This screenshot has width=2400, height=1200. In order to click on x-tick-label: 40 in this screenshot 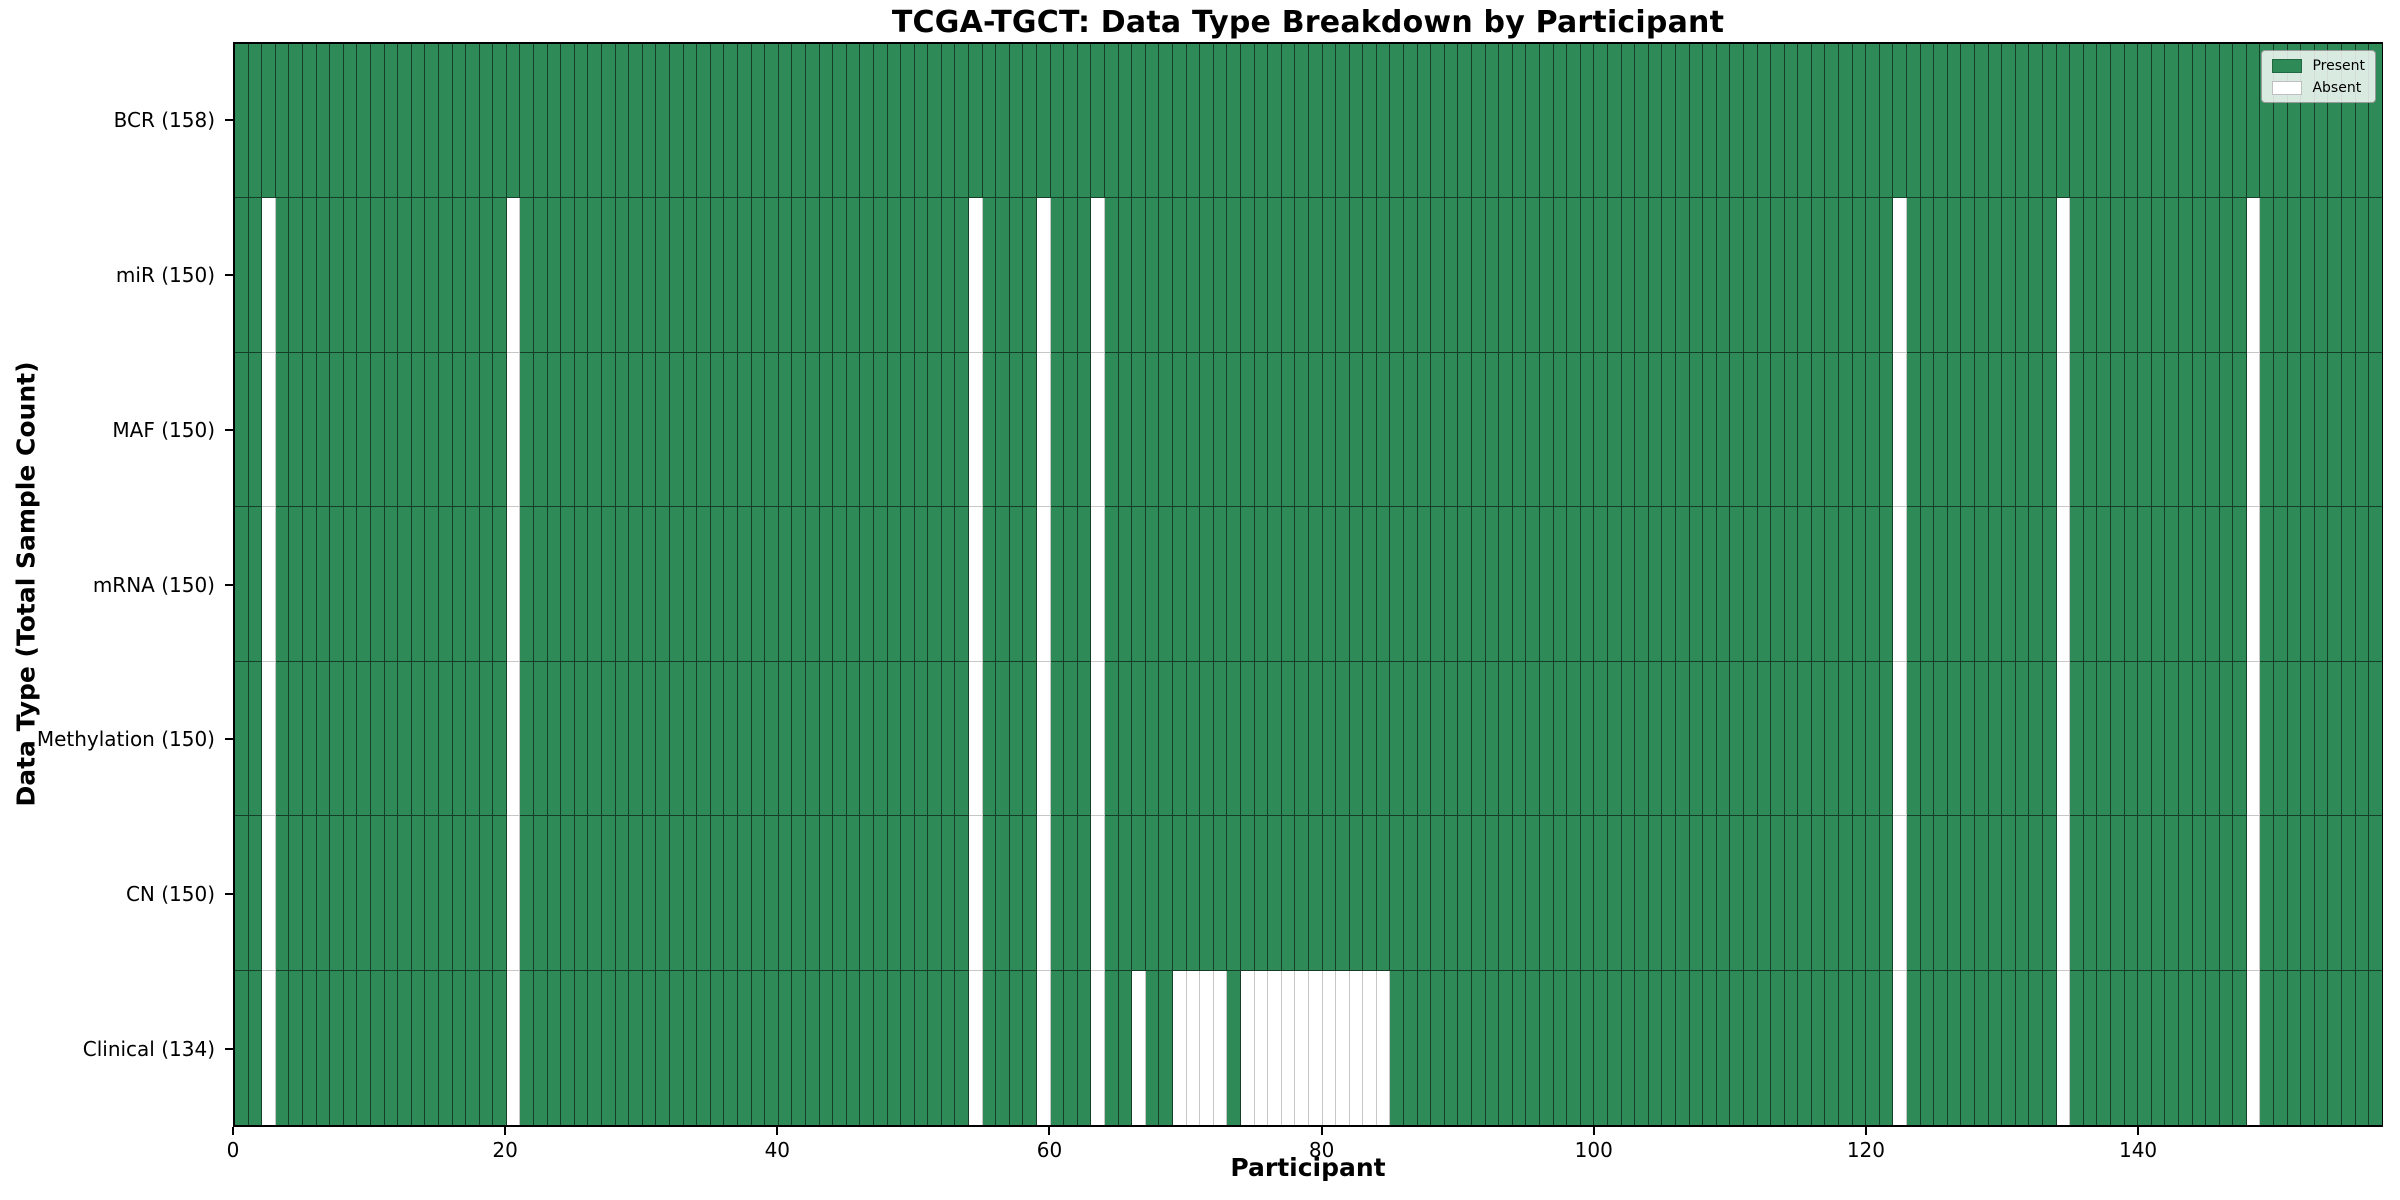, I will do `click(777, 1150)`.